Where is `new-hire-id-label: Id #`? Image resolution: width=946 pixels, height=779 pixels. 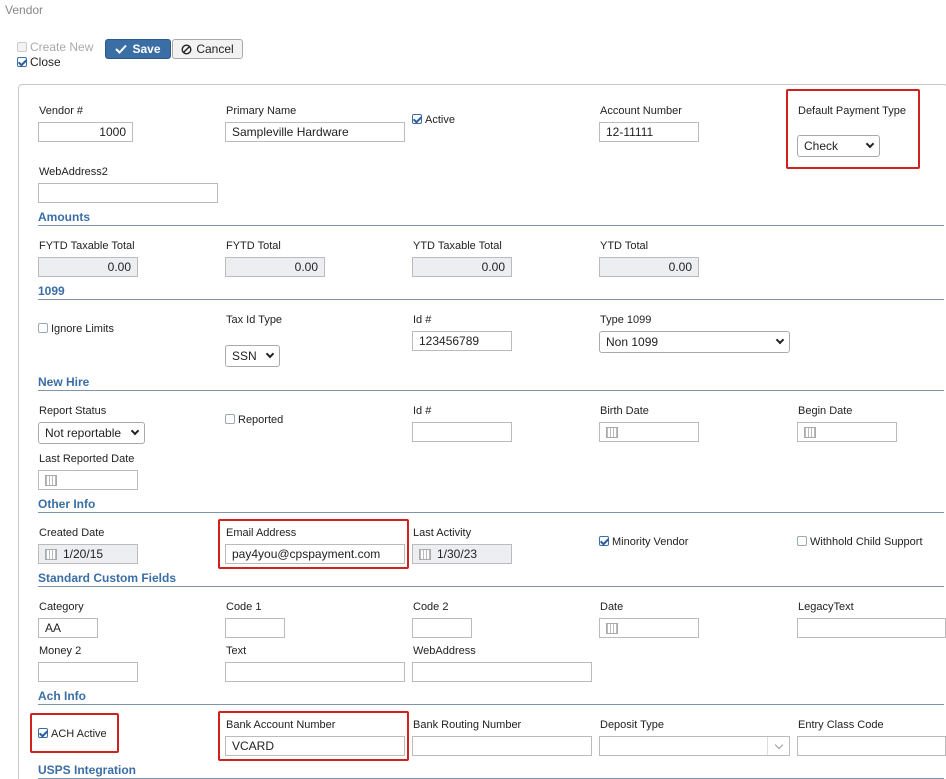
new-hire-id-label: Id # is located at coordinates (422, 411).